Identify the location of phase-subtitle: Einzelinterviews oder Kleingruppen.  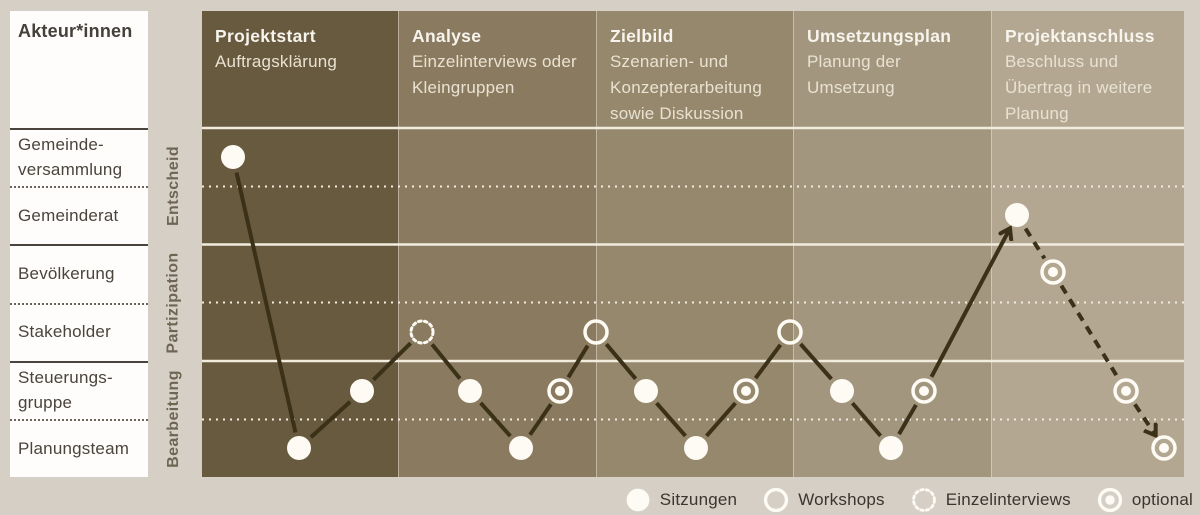
(494, 74).